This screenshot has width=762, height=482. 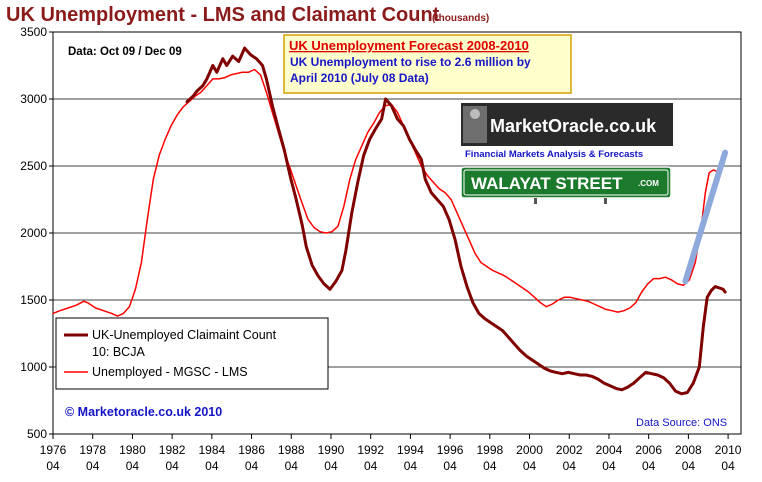 What do you see at coordinates (33, 367) in the screenshot?
I see `y-tick-label-1: 1000` at bounding box center [33, 367].